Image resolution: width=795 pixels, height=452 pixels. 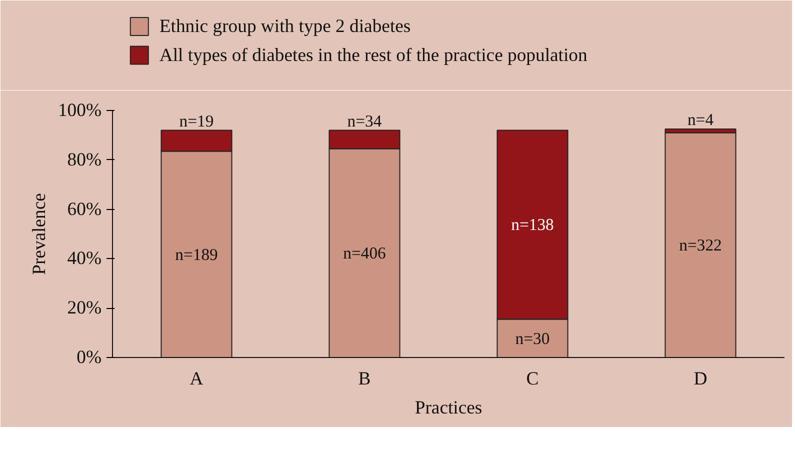 I want to click on annotation: n=406, so click(x=364, y=253).